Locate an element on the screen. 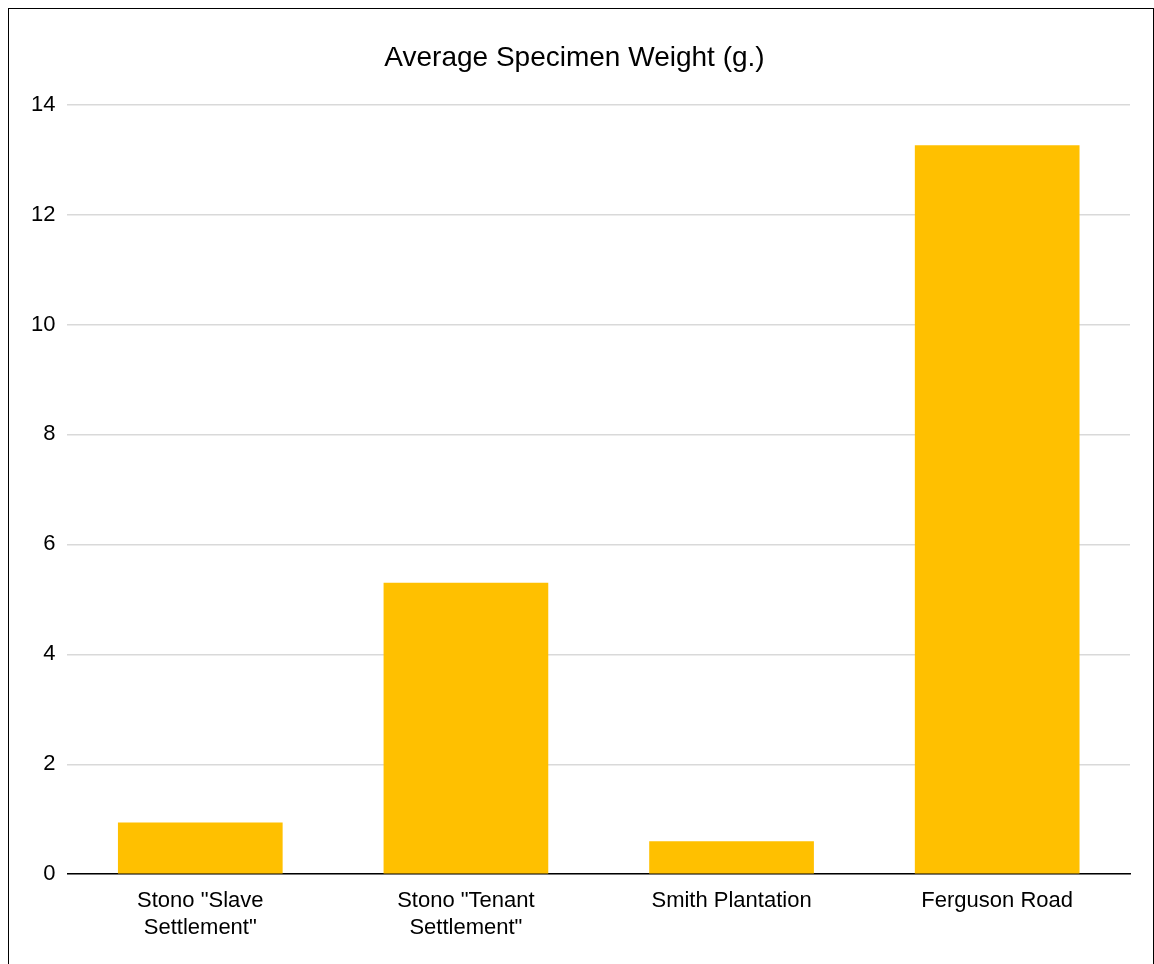  x-tick-label: Ferguson Road is located at coordinates (997, 900).